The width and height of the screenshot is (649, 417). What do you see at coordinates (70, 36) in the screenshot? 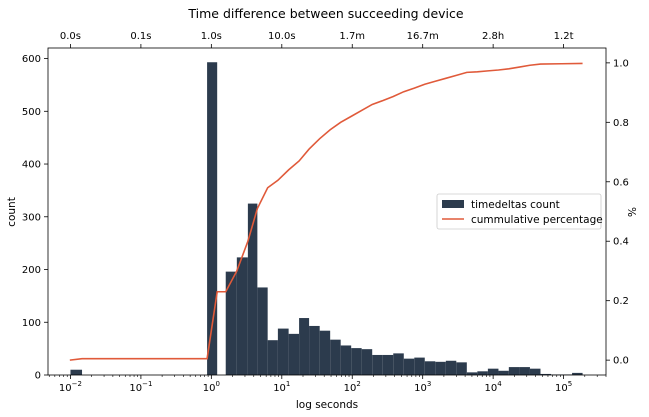
I see `top-tick-label: 0.0s` at bounding box center [70, 36].